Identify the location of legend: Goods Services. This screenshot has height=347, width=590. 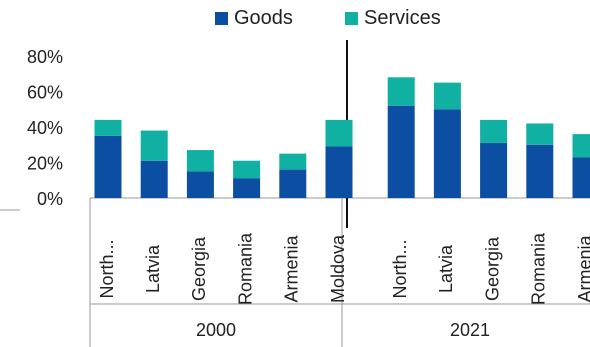
(328, 18).